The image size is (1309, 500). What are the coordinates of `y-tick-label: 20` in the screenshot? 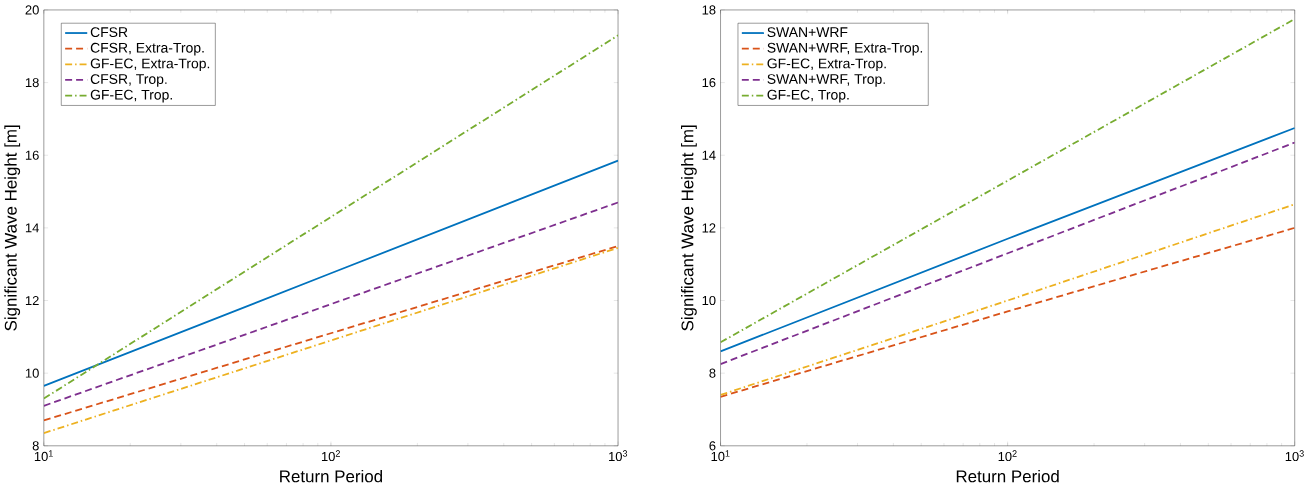 It's located at (32, 10).